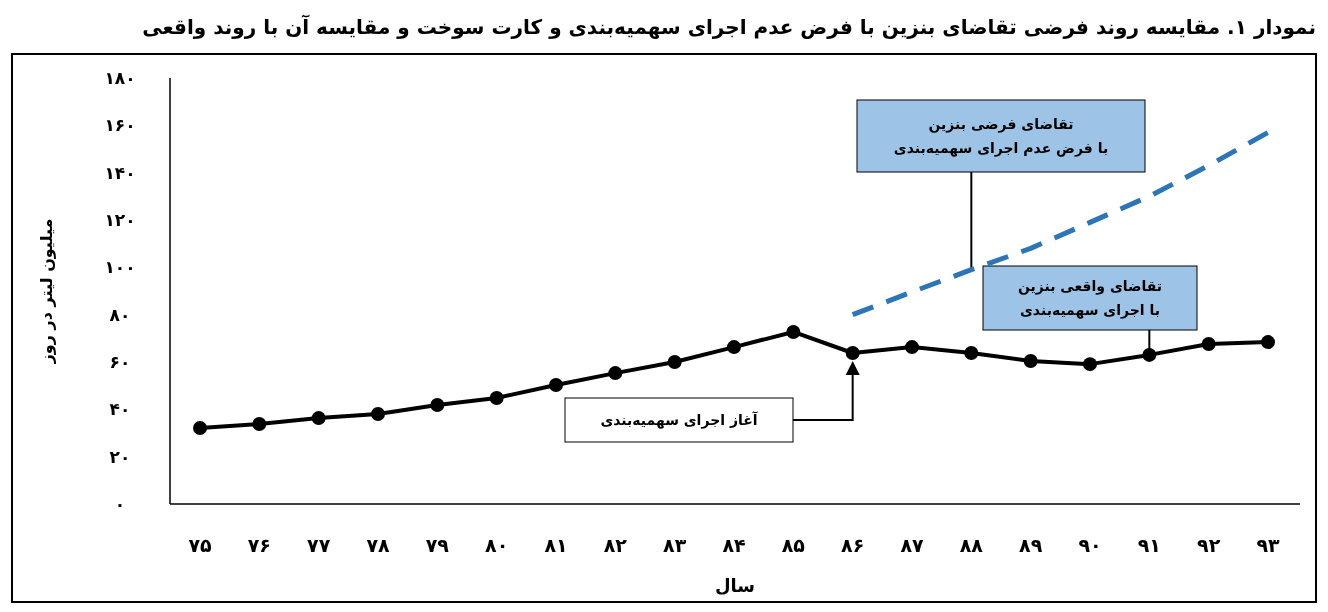 The height and width of the screenshot is (612, 1328). Describe the element at coordinates (120, 314) in the screenshot. I see `y-tick-label: ۸۰` at that location.